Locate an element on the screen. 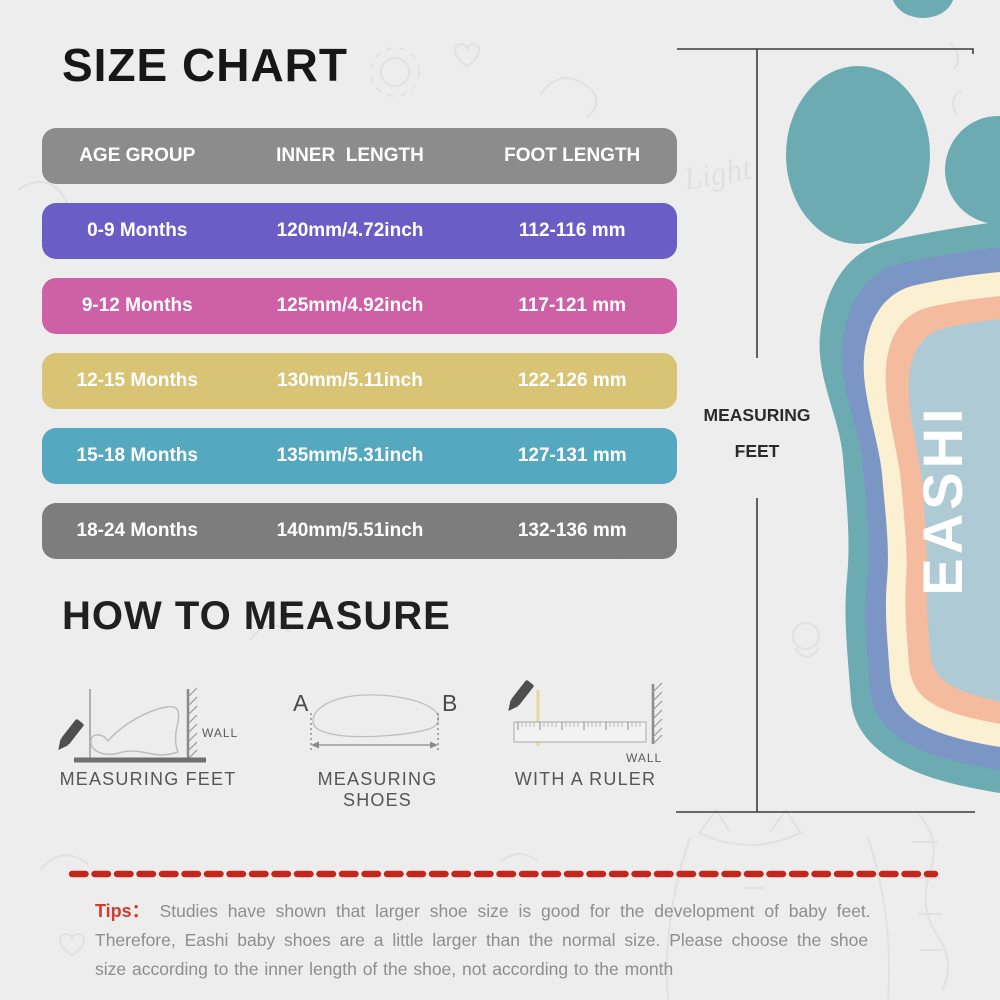  doodle-cat-body is located at coordinates (778, 918).